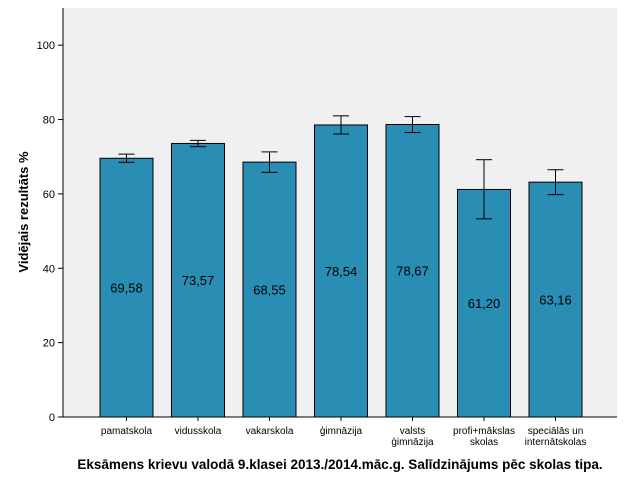 The image size is (625, 500). What do you see at coordinates (49, 344) in the screenshot?
I see `y-tick-label: 20` at bounding box center [49, 344].